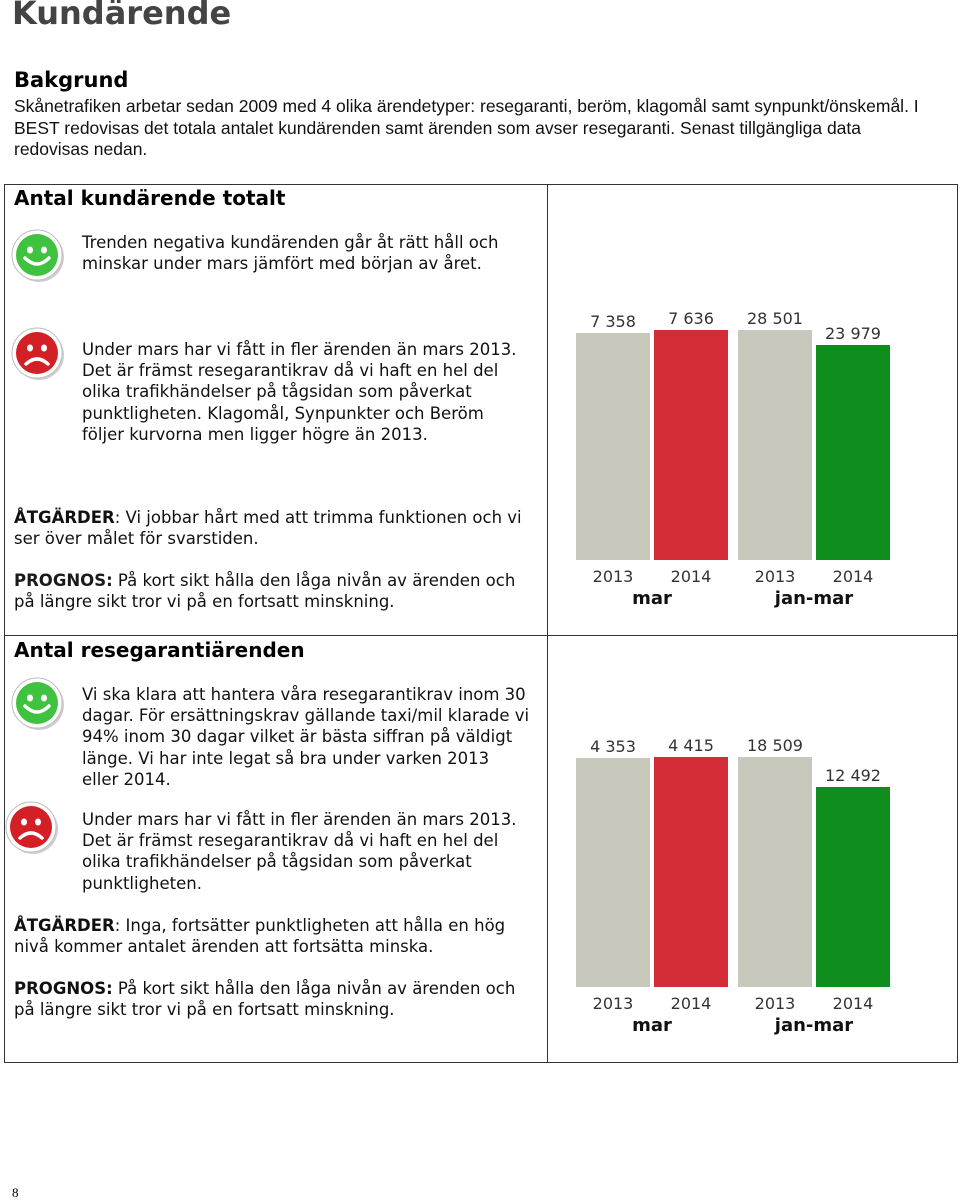 This screenshot has height=1201, width=960. What do you see at coordinates (691, 318) in the screenshot?
I see `bar-value-label: 7 636` at bounding box center [691, 318].